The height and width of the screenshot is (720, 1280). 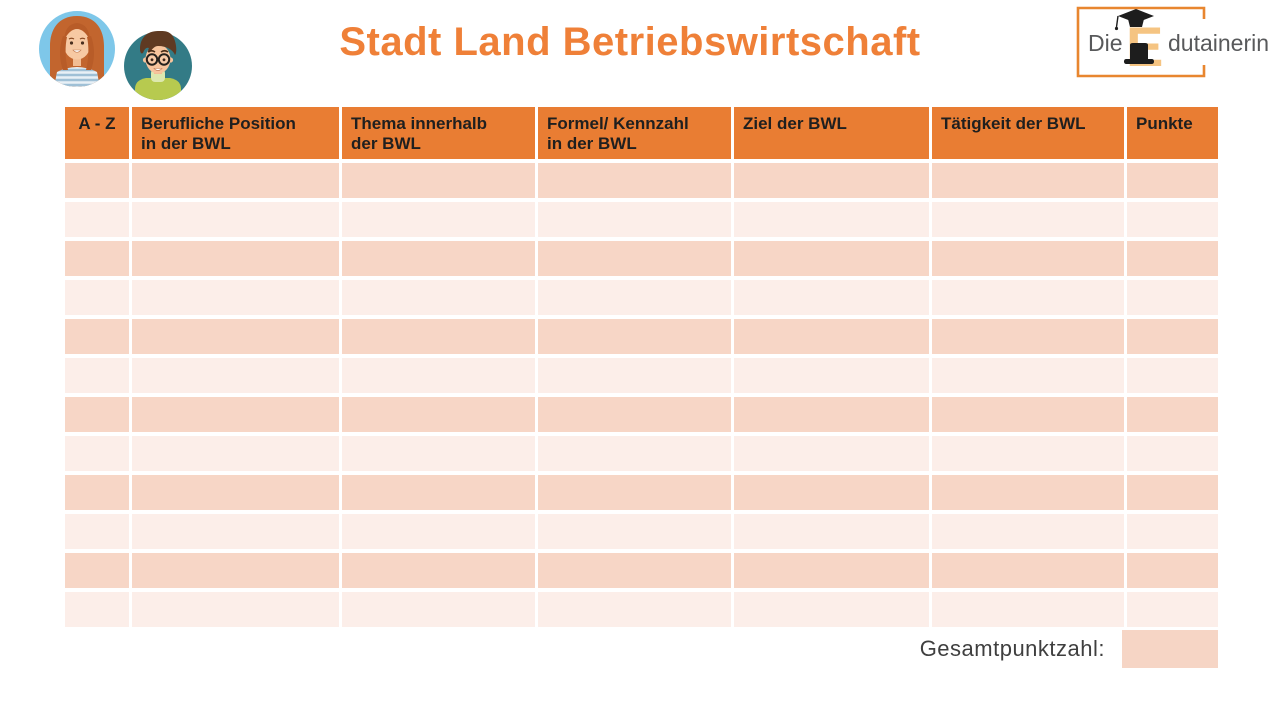 I want to click on total-score-box, so click(x=1170, y=649).